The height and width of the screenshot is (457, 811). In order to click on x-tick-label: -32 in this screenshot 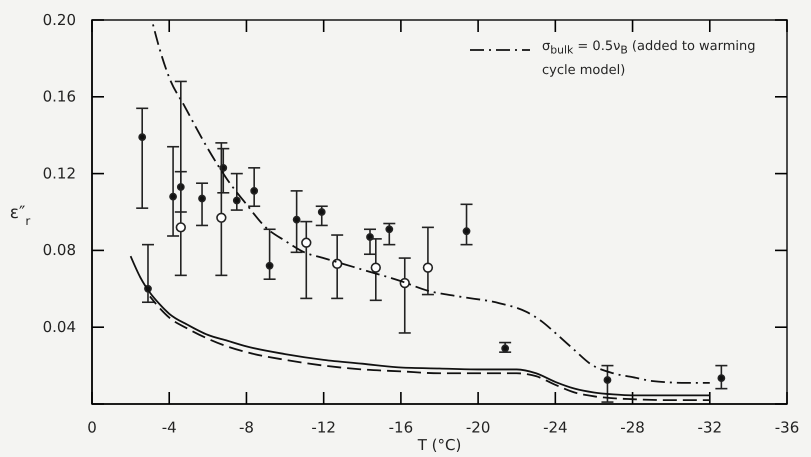, I will do `click(710, 427)`.